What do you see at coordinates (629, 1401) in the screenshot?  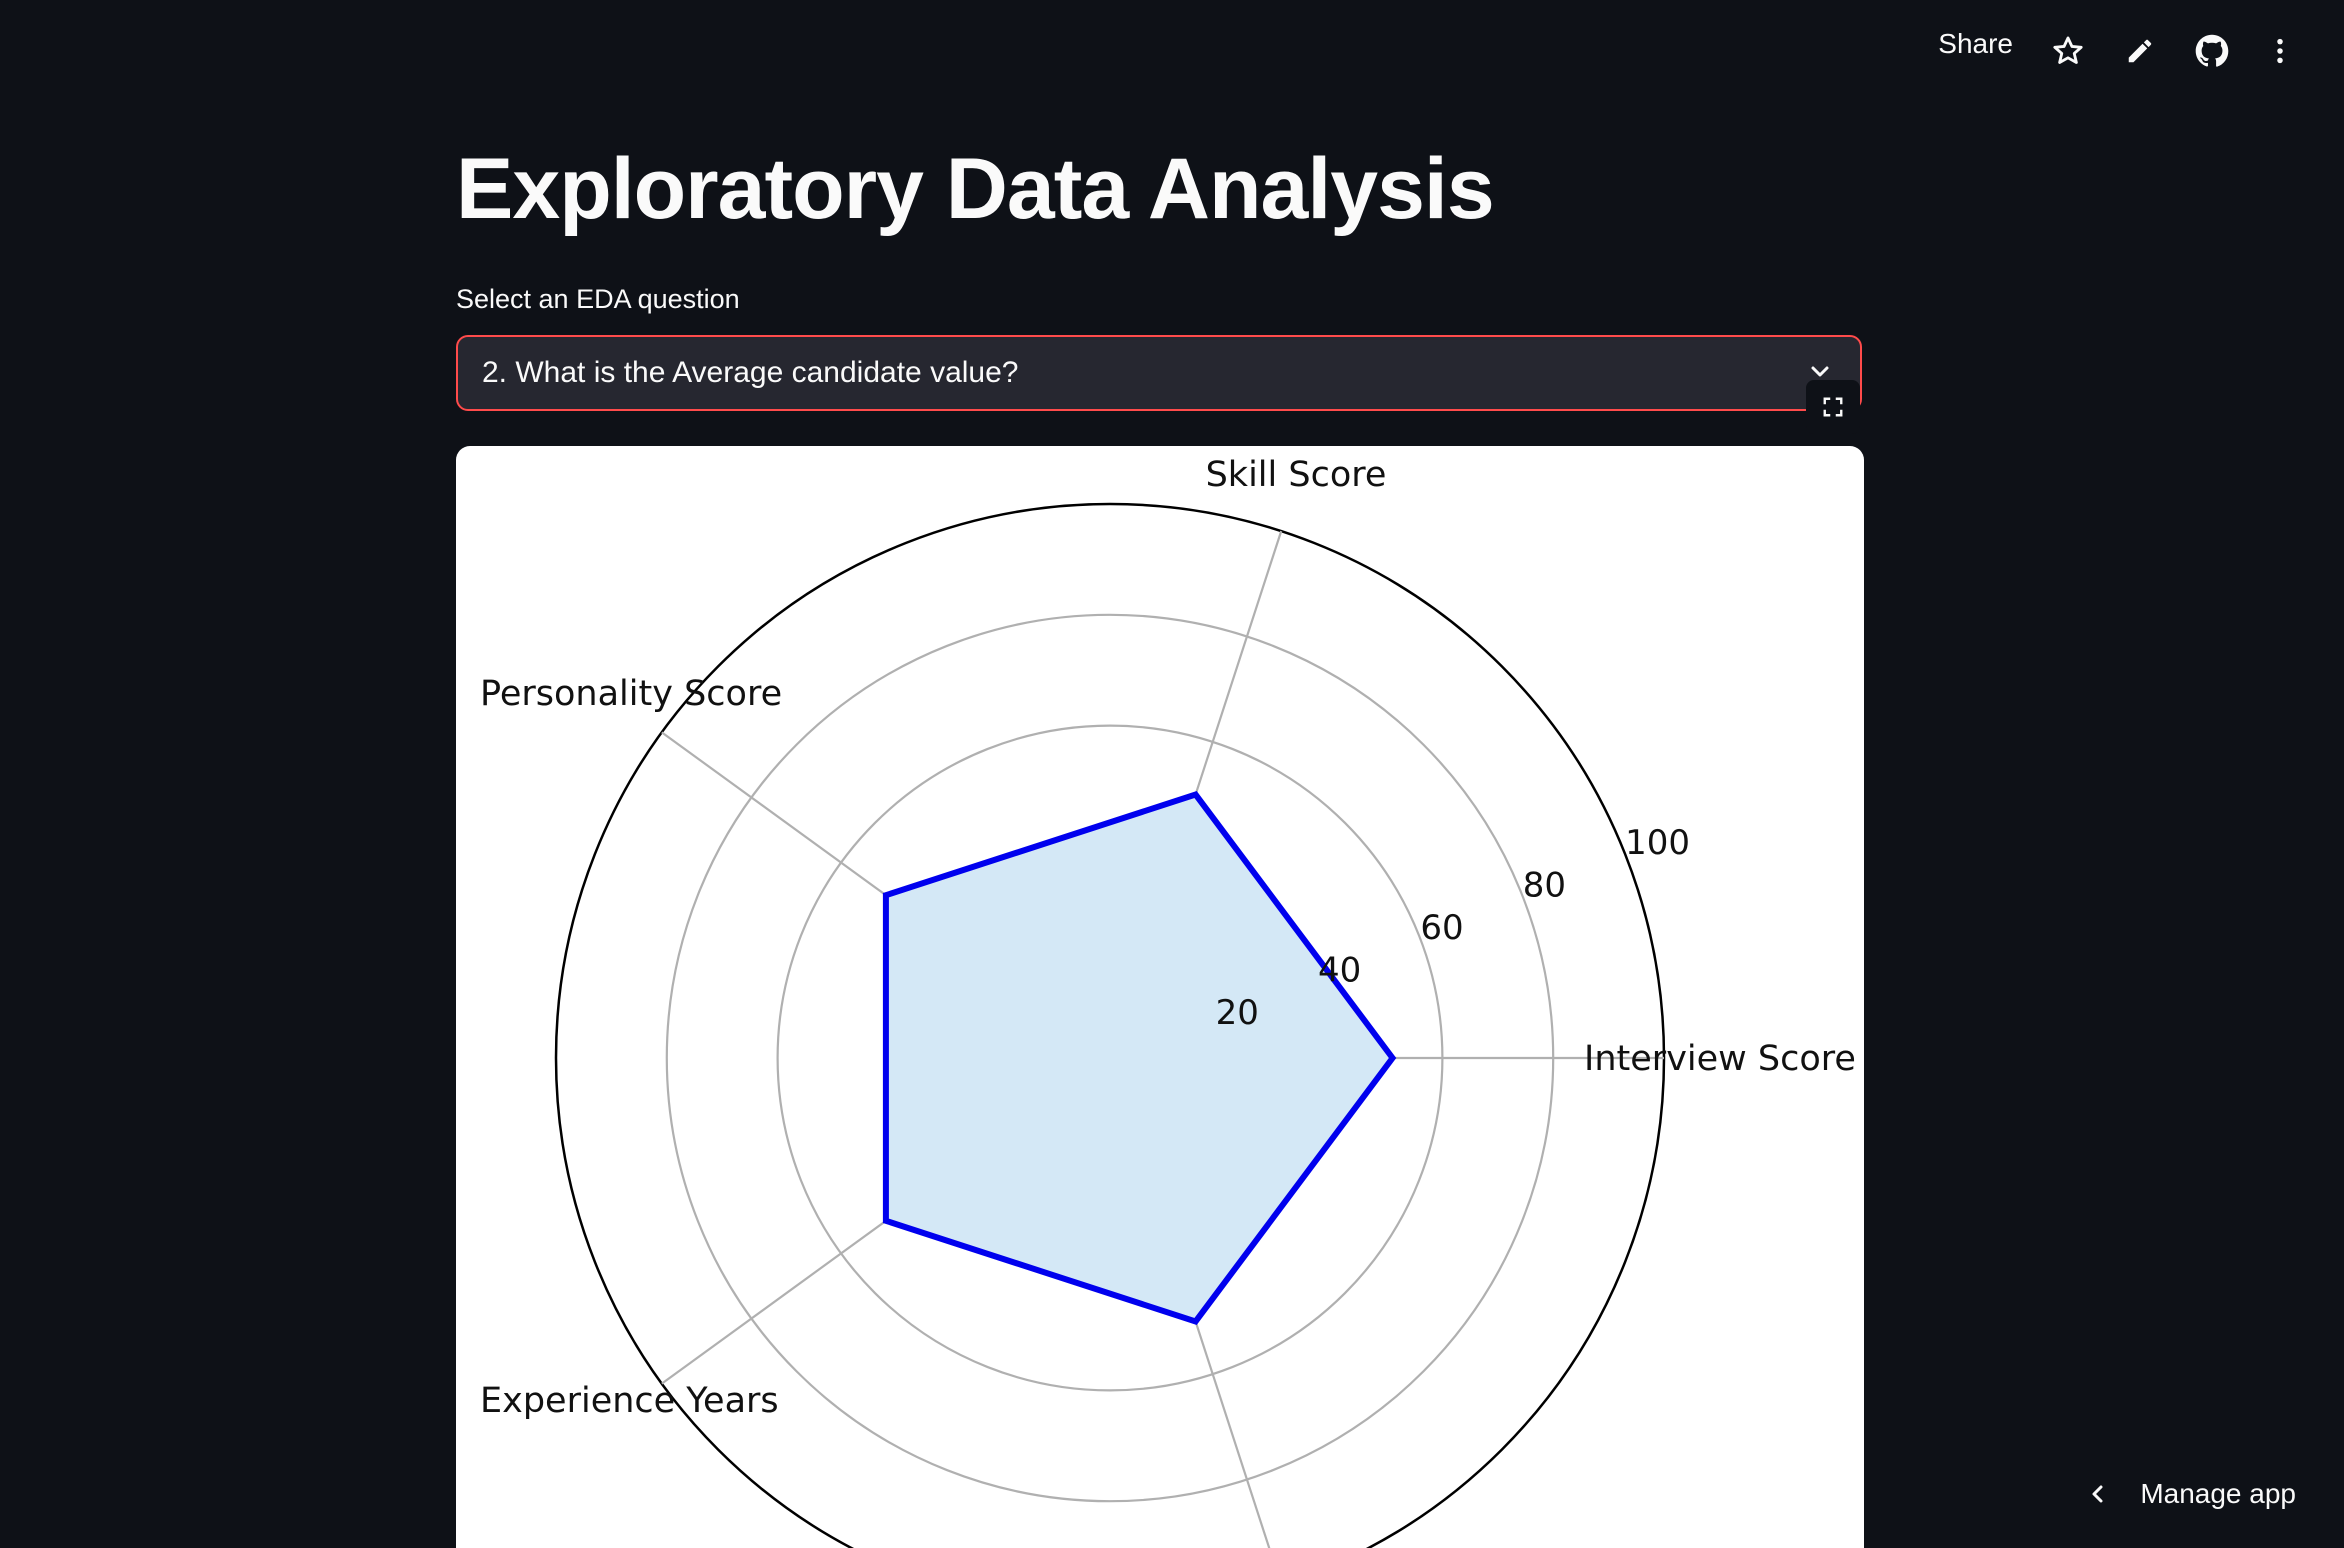 I see `radar-category-label: Experience Years` at bounding box center [629, 1401].